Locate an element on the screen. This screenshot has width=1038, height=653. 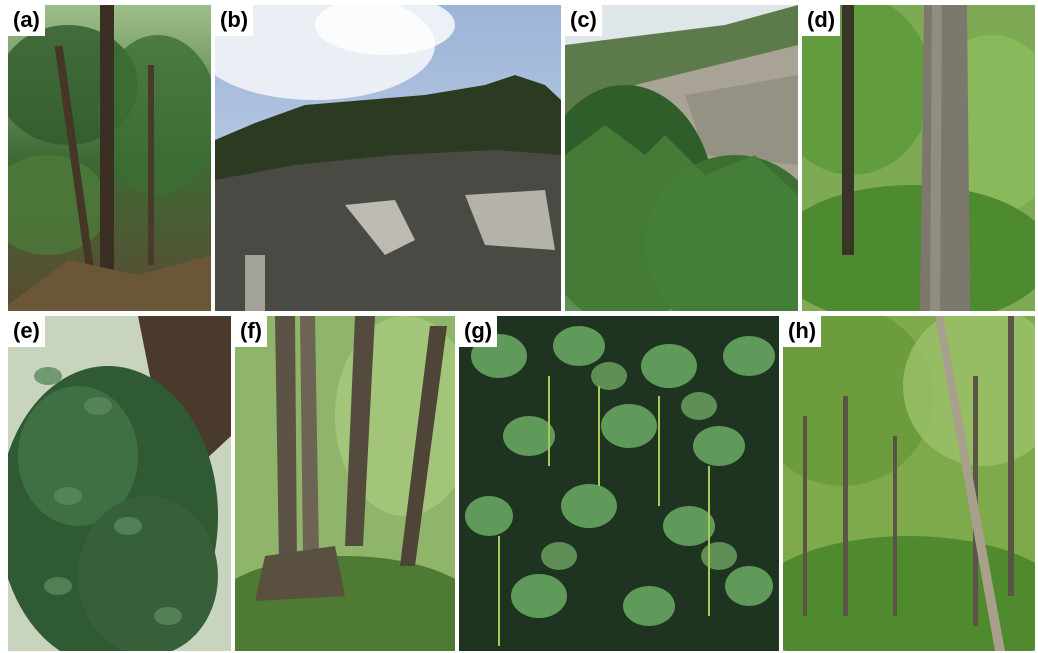
panel-a-photo is located at coordinates (109, 158).